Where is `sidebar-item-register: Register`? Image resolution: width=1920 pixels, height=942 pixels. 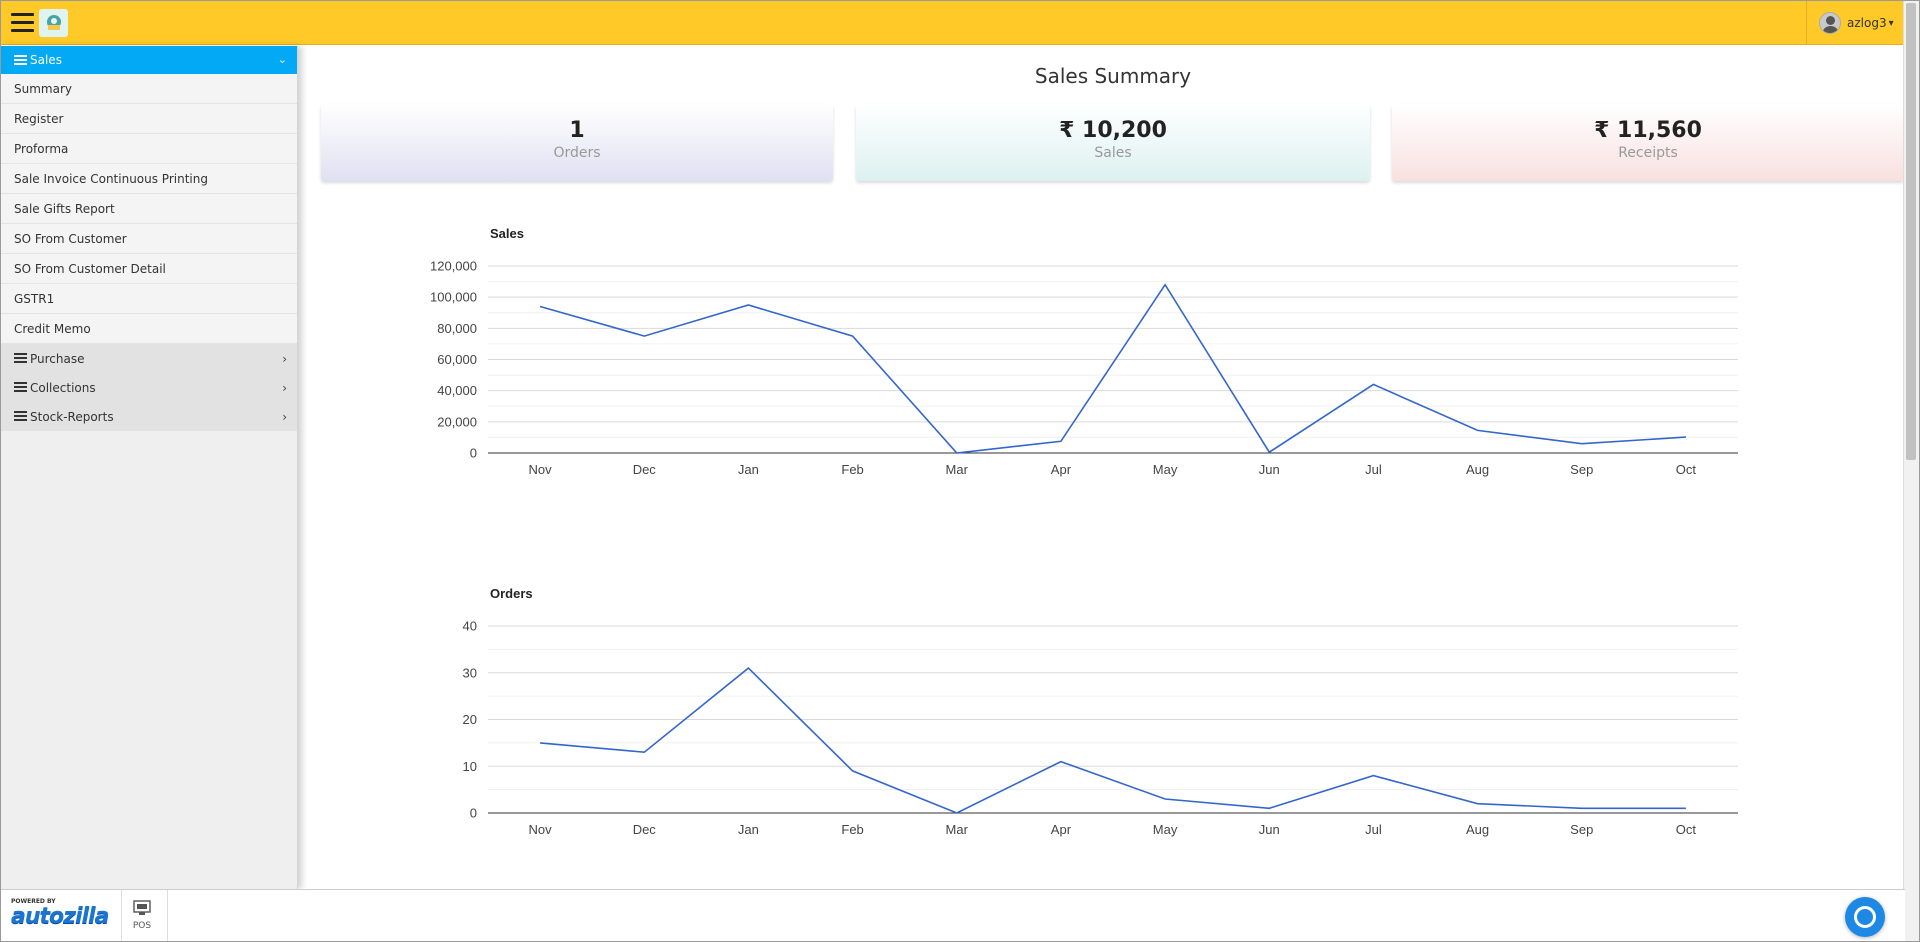 sidebar-item-register: Register is located at coordinates (149, 119).